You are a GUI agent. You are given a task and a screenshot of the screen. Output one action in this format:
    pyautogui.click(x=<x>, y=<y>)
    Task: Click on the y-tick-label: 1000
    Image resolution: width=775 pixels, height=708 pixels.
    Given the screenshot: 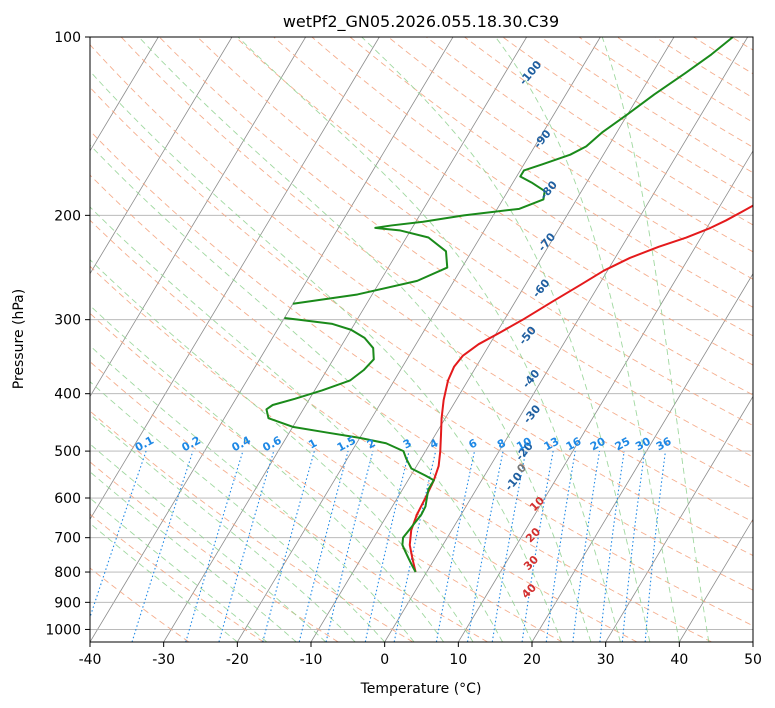 What is the action you would take?
    pyautogui.click(x=63, y=630)
    